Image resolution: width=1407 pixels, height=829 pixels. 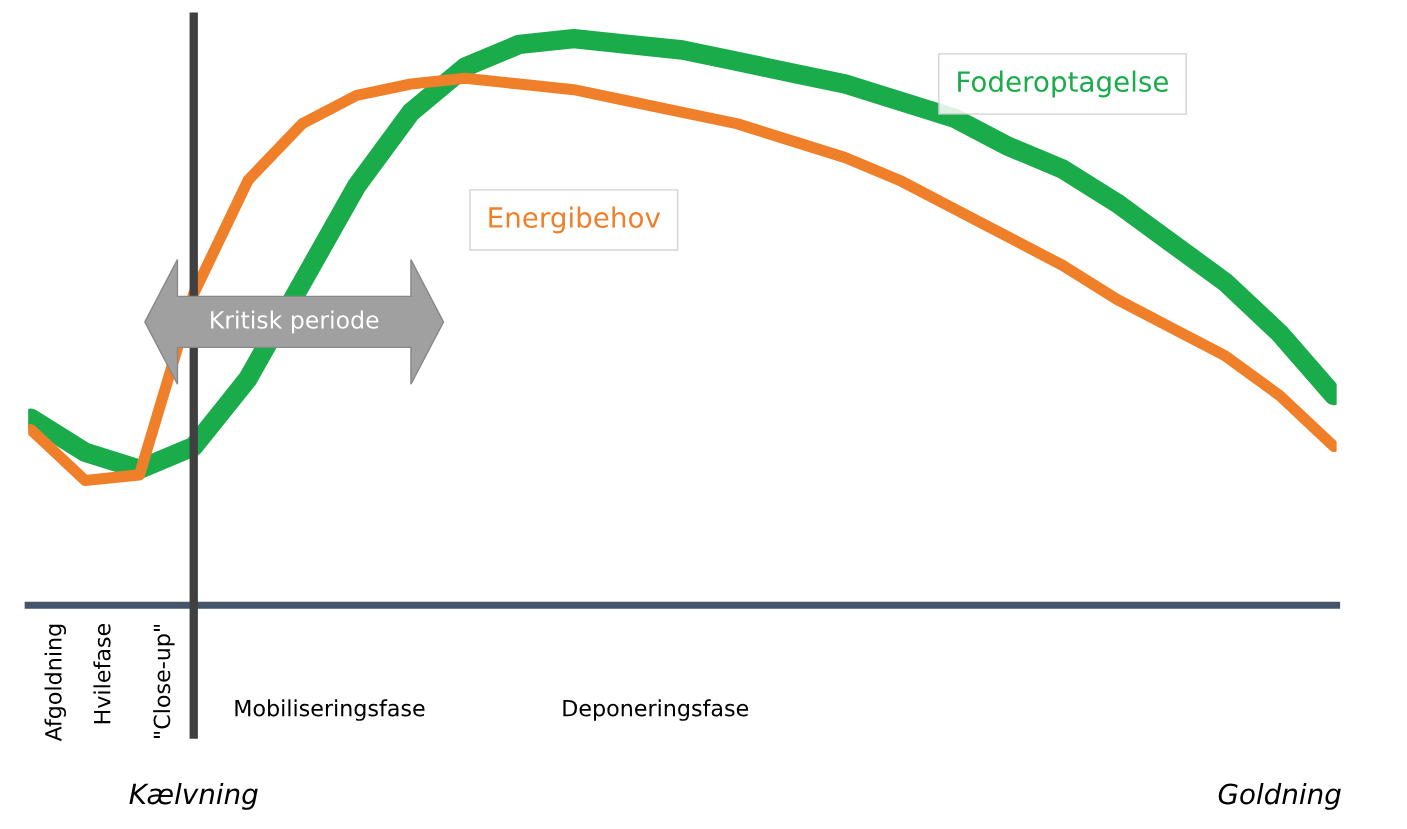 What do you see at coordinates (164, 681) in the screenshot?
I see `text: "Close-up"` at bounding box center [164, 681].